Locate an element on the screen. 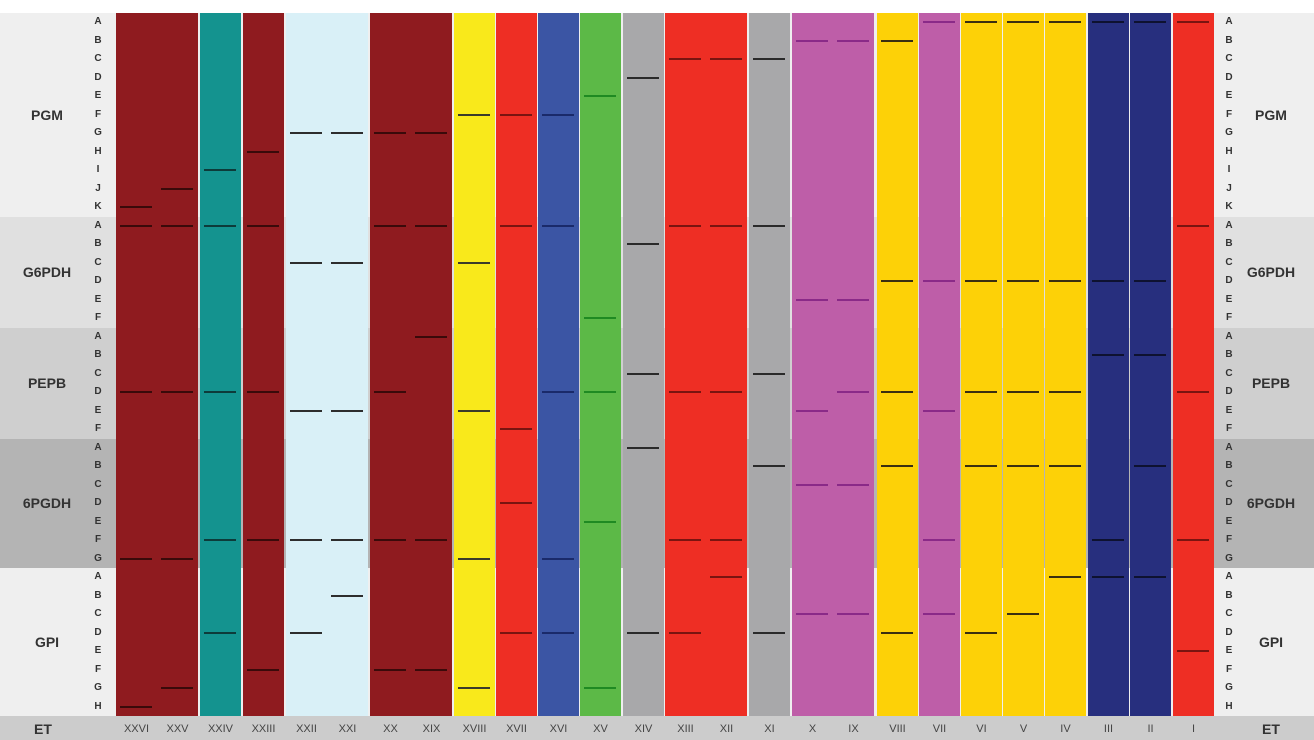 The image size is (1314, 740). et-number: III is located at coordinates (1108, 729).